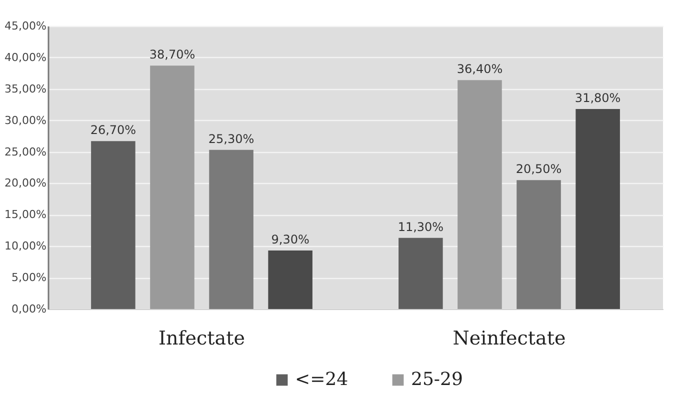 Image resolution: width=680 pixels, height=405 pixels. Describe the element at coordinates (25, 26) in the screenshot. I see `y-tick-label: 45,00%` at that location.